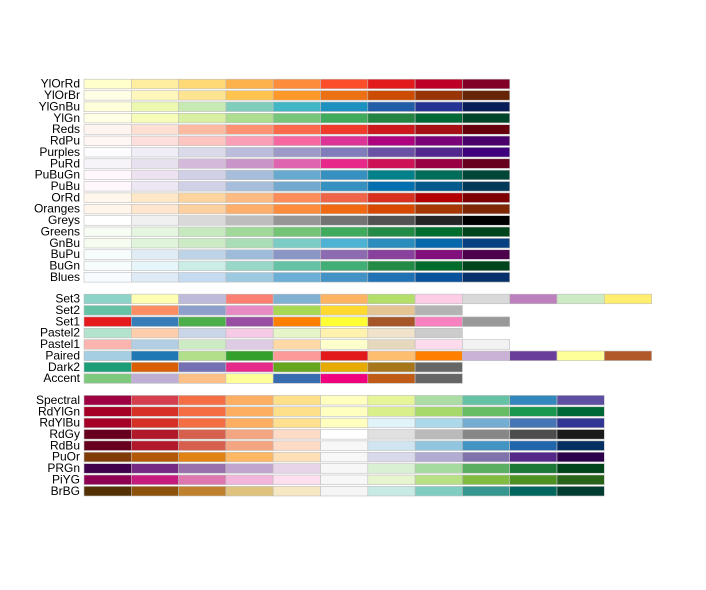  Describe the element at coordinates (59, 411) in the screenshot. I see `palette-name: RdYlGn` at that location.